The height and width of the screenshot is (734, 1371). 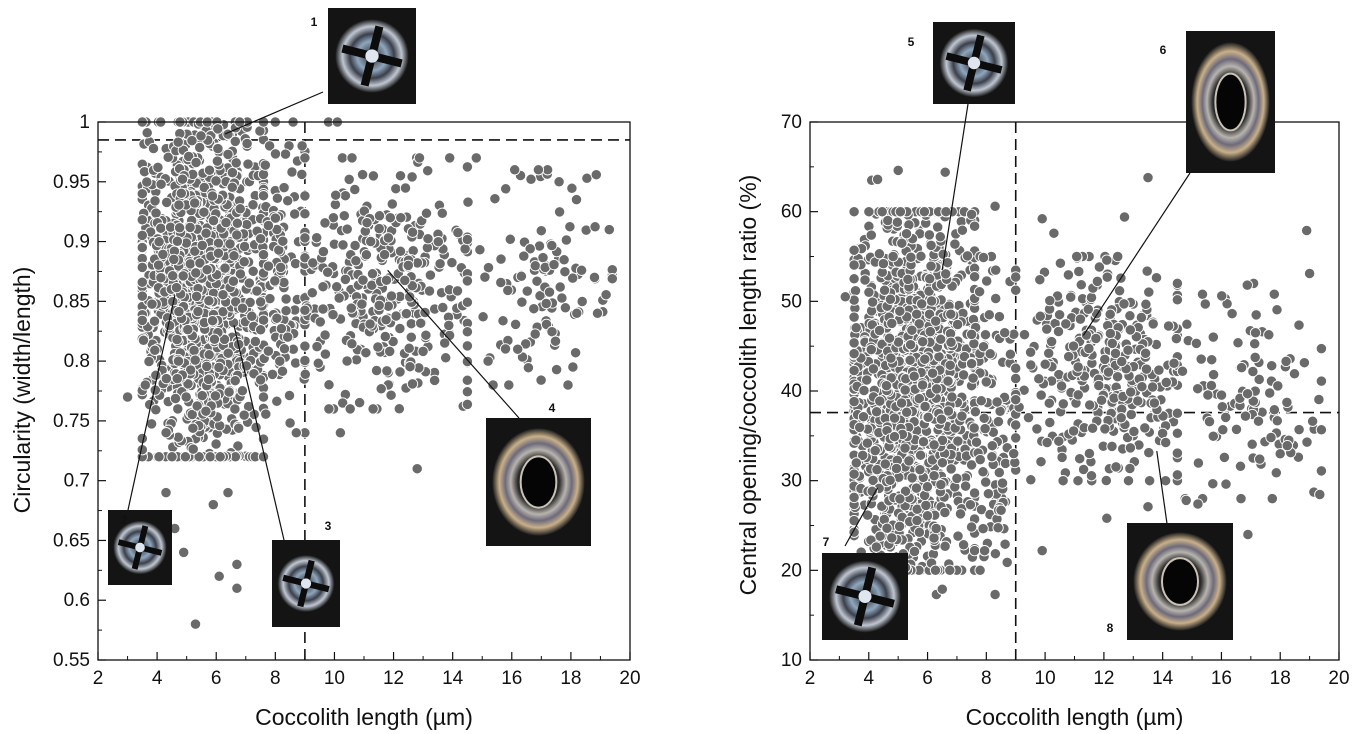 What do you see at coordinates (826, 542) in the screenshot?
I see `inset-number-7: 7` at bounding box center [826, 542].